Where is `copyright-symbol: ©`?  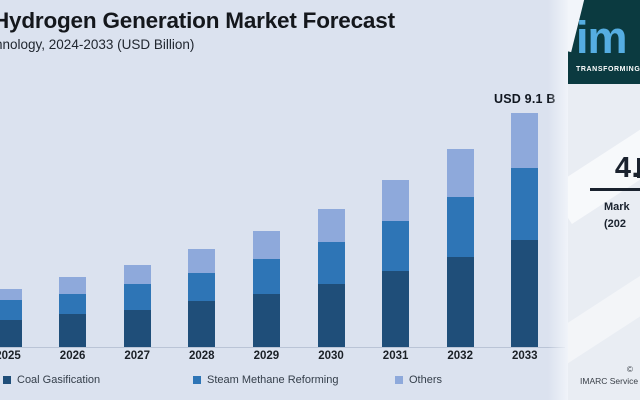 copyright-symbol: © is located at coordinates (630, 369).